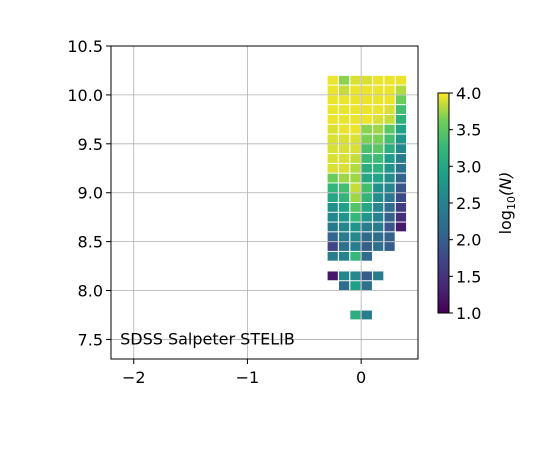 Image resolution: width=550 pixels, height=454 pixels. What do you see at coordinates (90, 242) in the screenshot?
I see `y-tick-label: 8.5` at bounding box center [90, 242].